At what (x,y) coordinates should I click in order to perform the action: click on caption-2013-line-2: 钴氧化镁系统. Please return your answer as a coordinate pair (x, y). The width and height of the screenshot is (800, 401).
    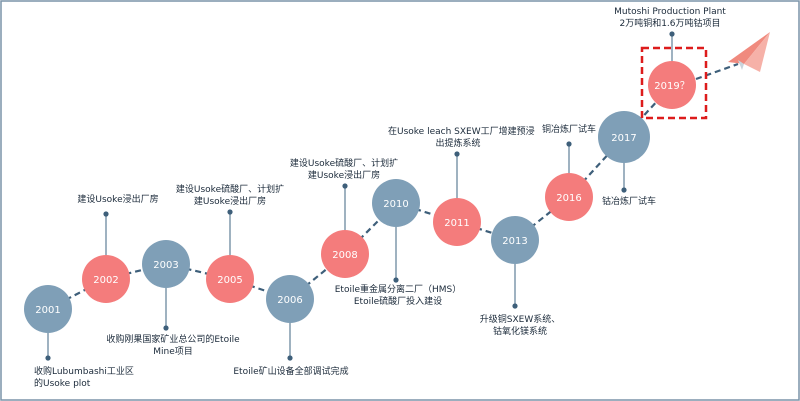
    Looking at the image, I should click on (519, 332).